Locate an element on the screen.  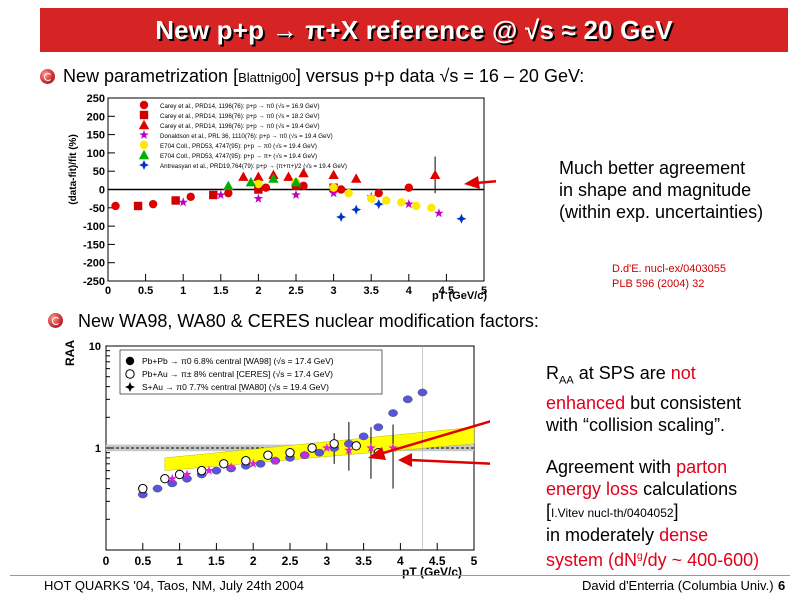
reference-note: D.d'E. nucl-ex/0403055 PLB 596 (2004) 32 is located at coordinates (669, 277).